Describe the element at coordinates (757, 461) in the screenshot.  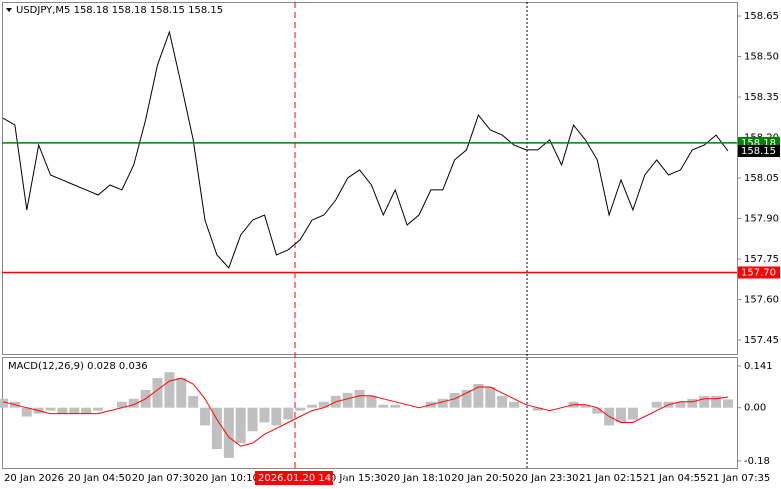
I see `y-tick-label: -0.18` at that location.